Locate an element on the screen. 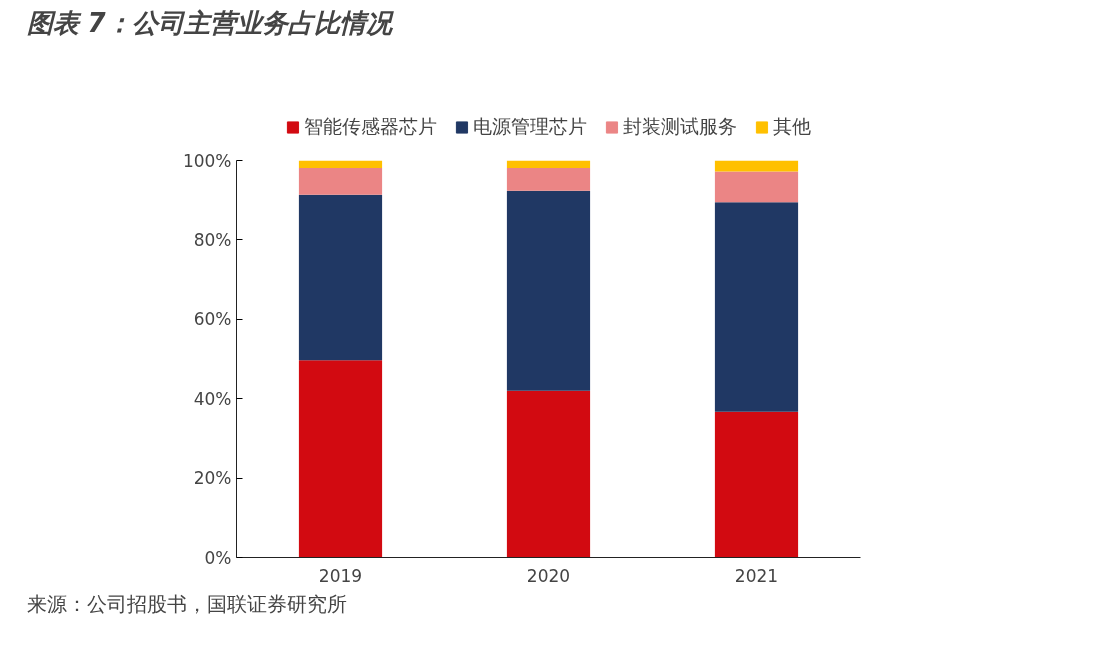 Image resolution: width=1113 pixels, height=655 pixels. y-tick-label: 60% is located at coordinates (212, 319).